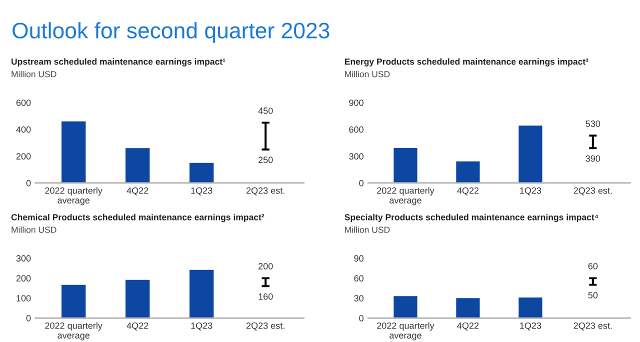 Image resolution: width=640 pixels, height=342 pixels. What do you see at coordinates (466, 62) in the screenshot?
I see `chart-title: Energy Products scheduled maintenance earnings impact³` at bounding box center [466, 62].